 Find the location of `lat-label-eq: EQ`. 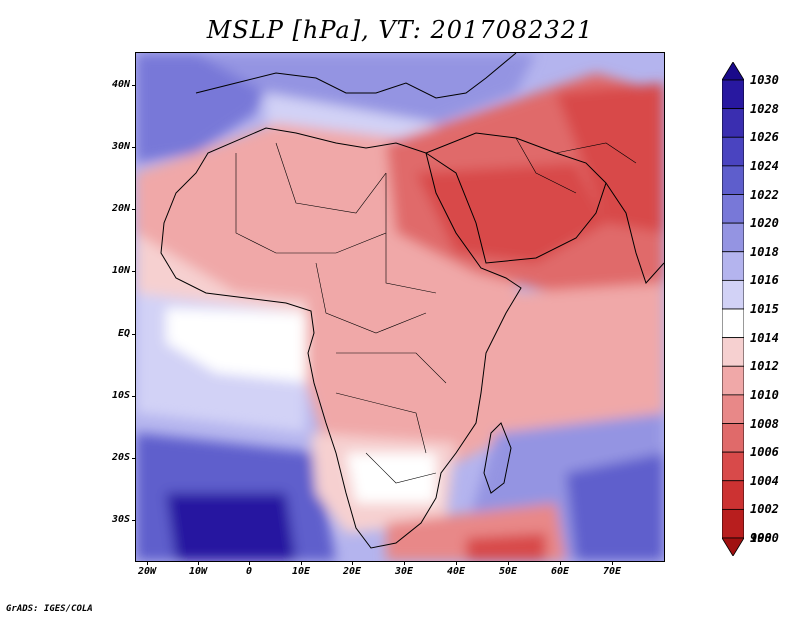

lat-label-eq: EQ is located at coordinates (123, 333).